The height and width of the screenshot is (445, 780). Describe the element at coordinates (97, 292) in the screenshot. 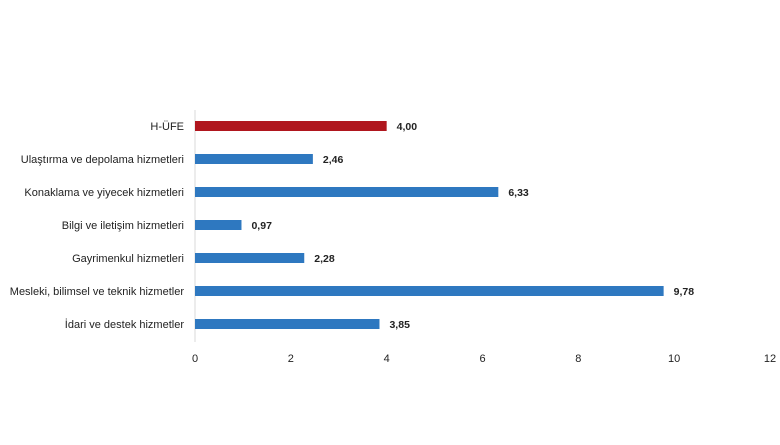

I see `category-label: Mesleki, bilimsel ve teknik hizmetler` at that location.